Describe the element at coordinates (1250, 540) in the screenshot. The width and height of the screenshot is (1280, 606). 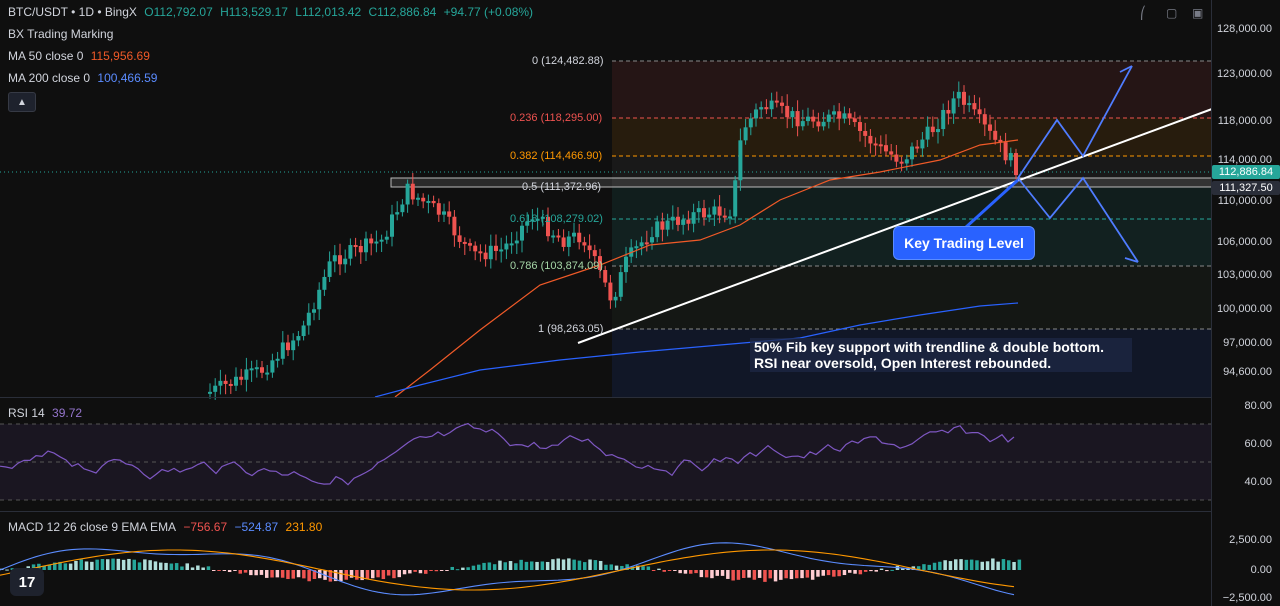
I see `macd-tick: 2,500.00` at that location.